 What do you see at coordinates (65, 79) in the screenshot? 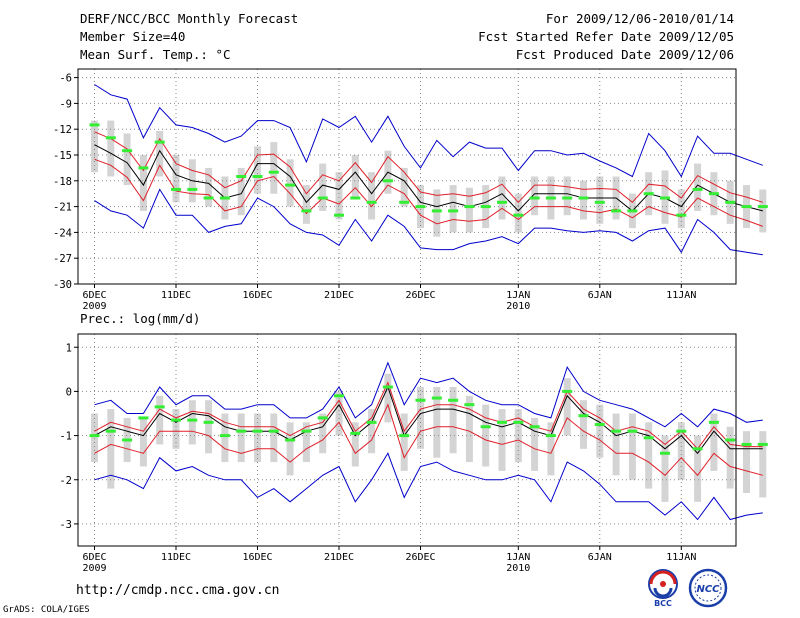
I see `y-tick-label: -6` at bounding box center [65, 79].